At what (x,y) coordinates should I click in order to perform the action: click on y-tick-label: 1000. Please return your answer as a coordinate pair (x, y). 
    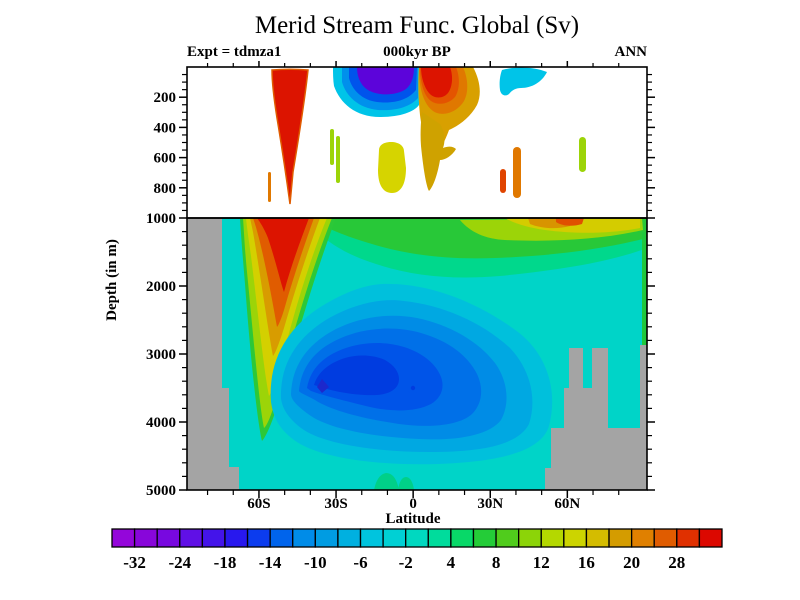
    Looking at the image, I should click on (161, 219).